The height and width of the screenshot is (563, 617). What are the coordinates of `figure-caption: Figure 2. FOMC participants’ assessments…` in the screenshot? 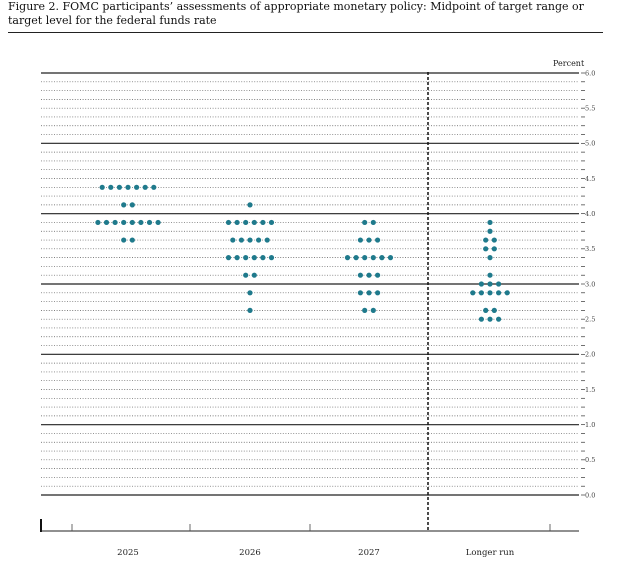 It's located at (305, 16).